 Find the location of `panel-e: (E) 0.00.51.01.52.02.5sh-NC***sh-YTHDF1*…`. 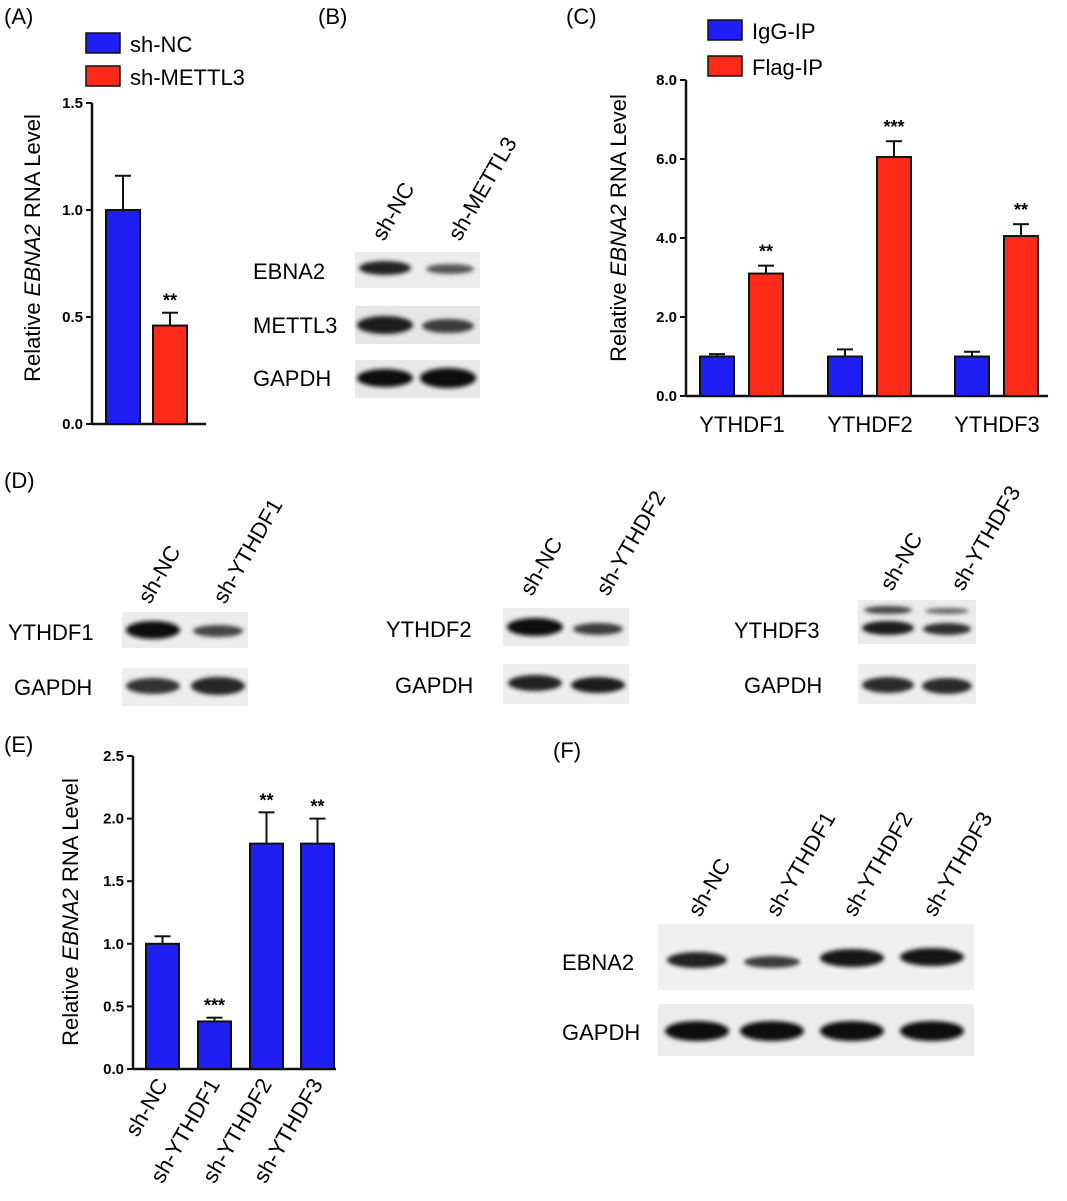

panel-e: (E) 0.00.51.01.52.02.5sh-NC***sh-YTHDF1*… is located at coordinates (170, 959).